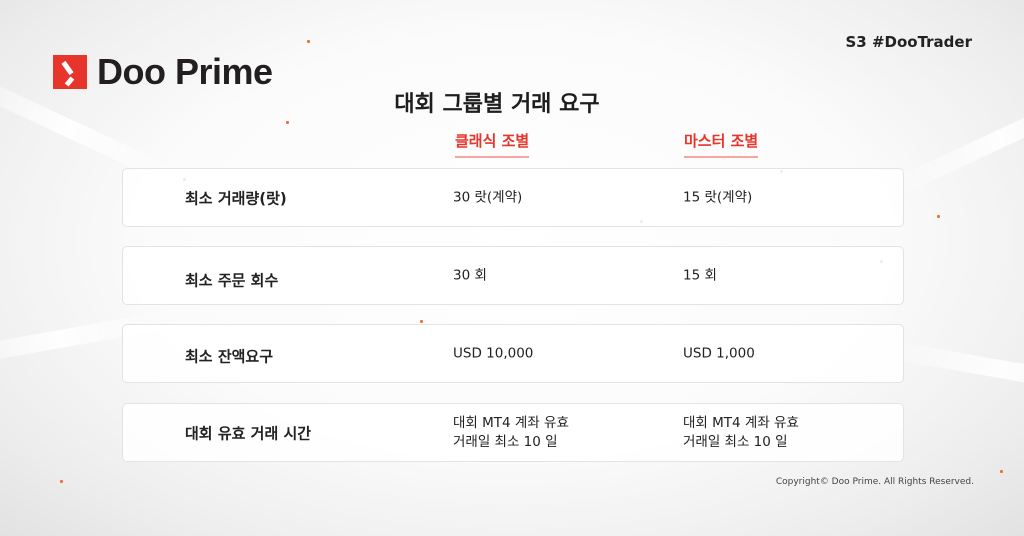  Describe the element at coordinates (741, 432) in the screenshot. I see `master-value: 대회 MT4 계좌 유효 거래일 최소 10 일` at that location.